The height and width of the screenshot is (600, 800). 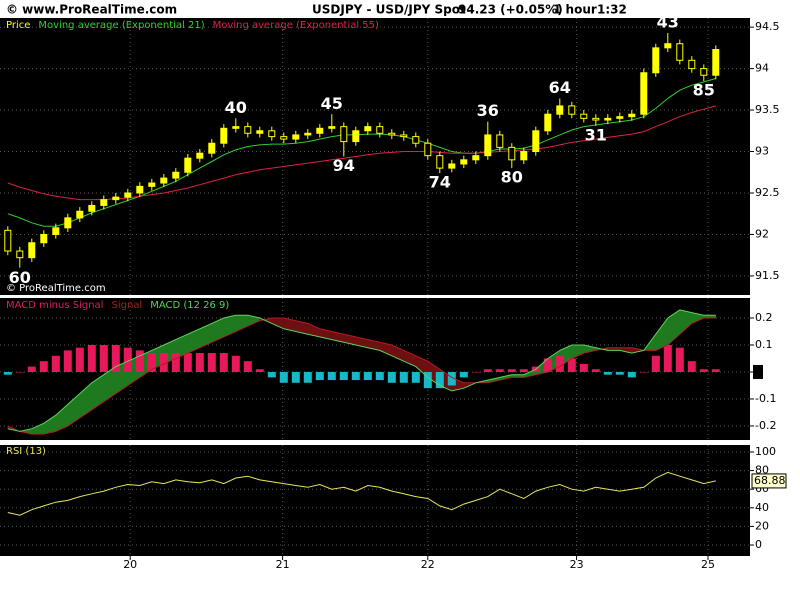 What do you see at coordinates (236, 107) in the screenshot?
I see `annotation: 40` at bounding box center [236, 107].